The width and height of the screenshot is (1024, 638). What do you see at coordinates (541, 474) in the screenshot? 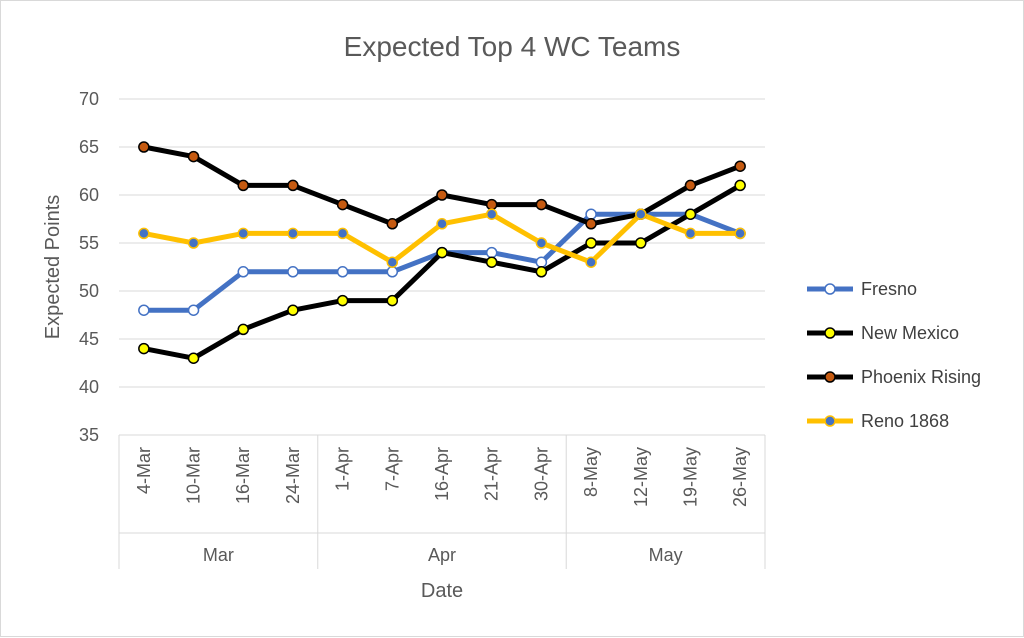
I see `x-tick-label: 30-Apr` at bounding box center [541, 474].